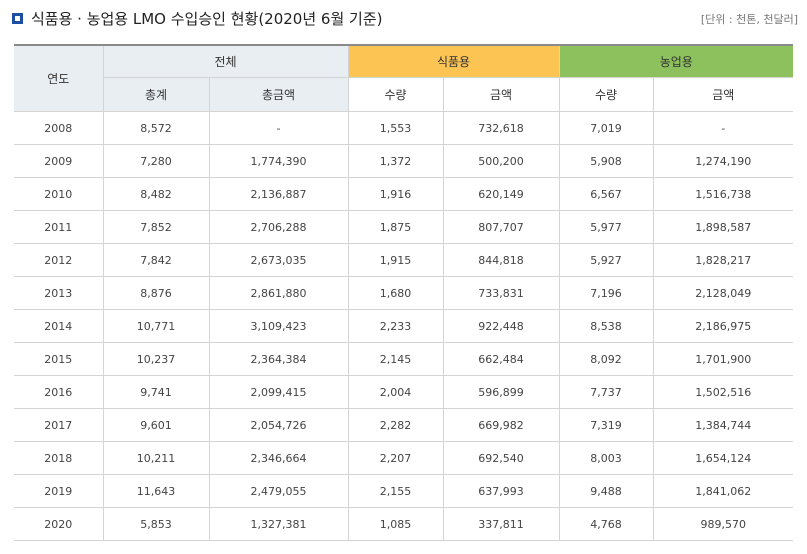 This screenshot has height=554, width=807. Describe the element at coordinates (722, 260) in the screenshot. I see `agri-amount-cell: 1,828,217` at that location.